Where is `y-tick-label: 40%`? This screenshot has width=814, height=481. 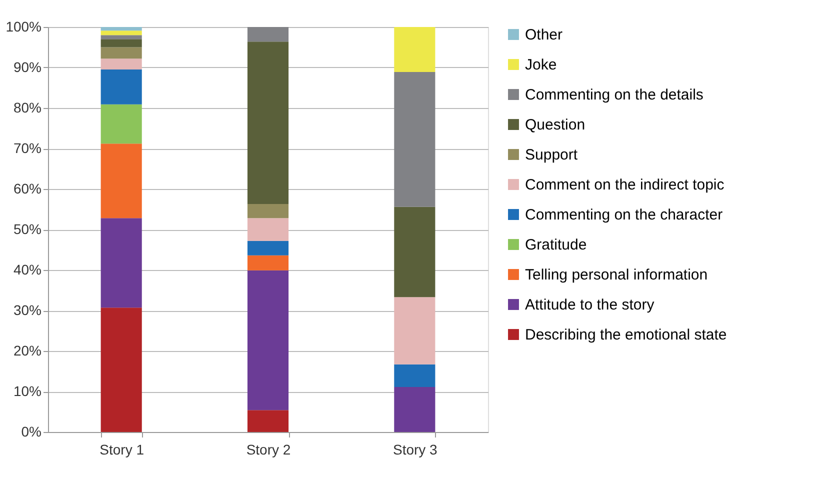 y-tick-label: 40% is located at coordinates (27, 270).